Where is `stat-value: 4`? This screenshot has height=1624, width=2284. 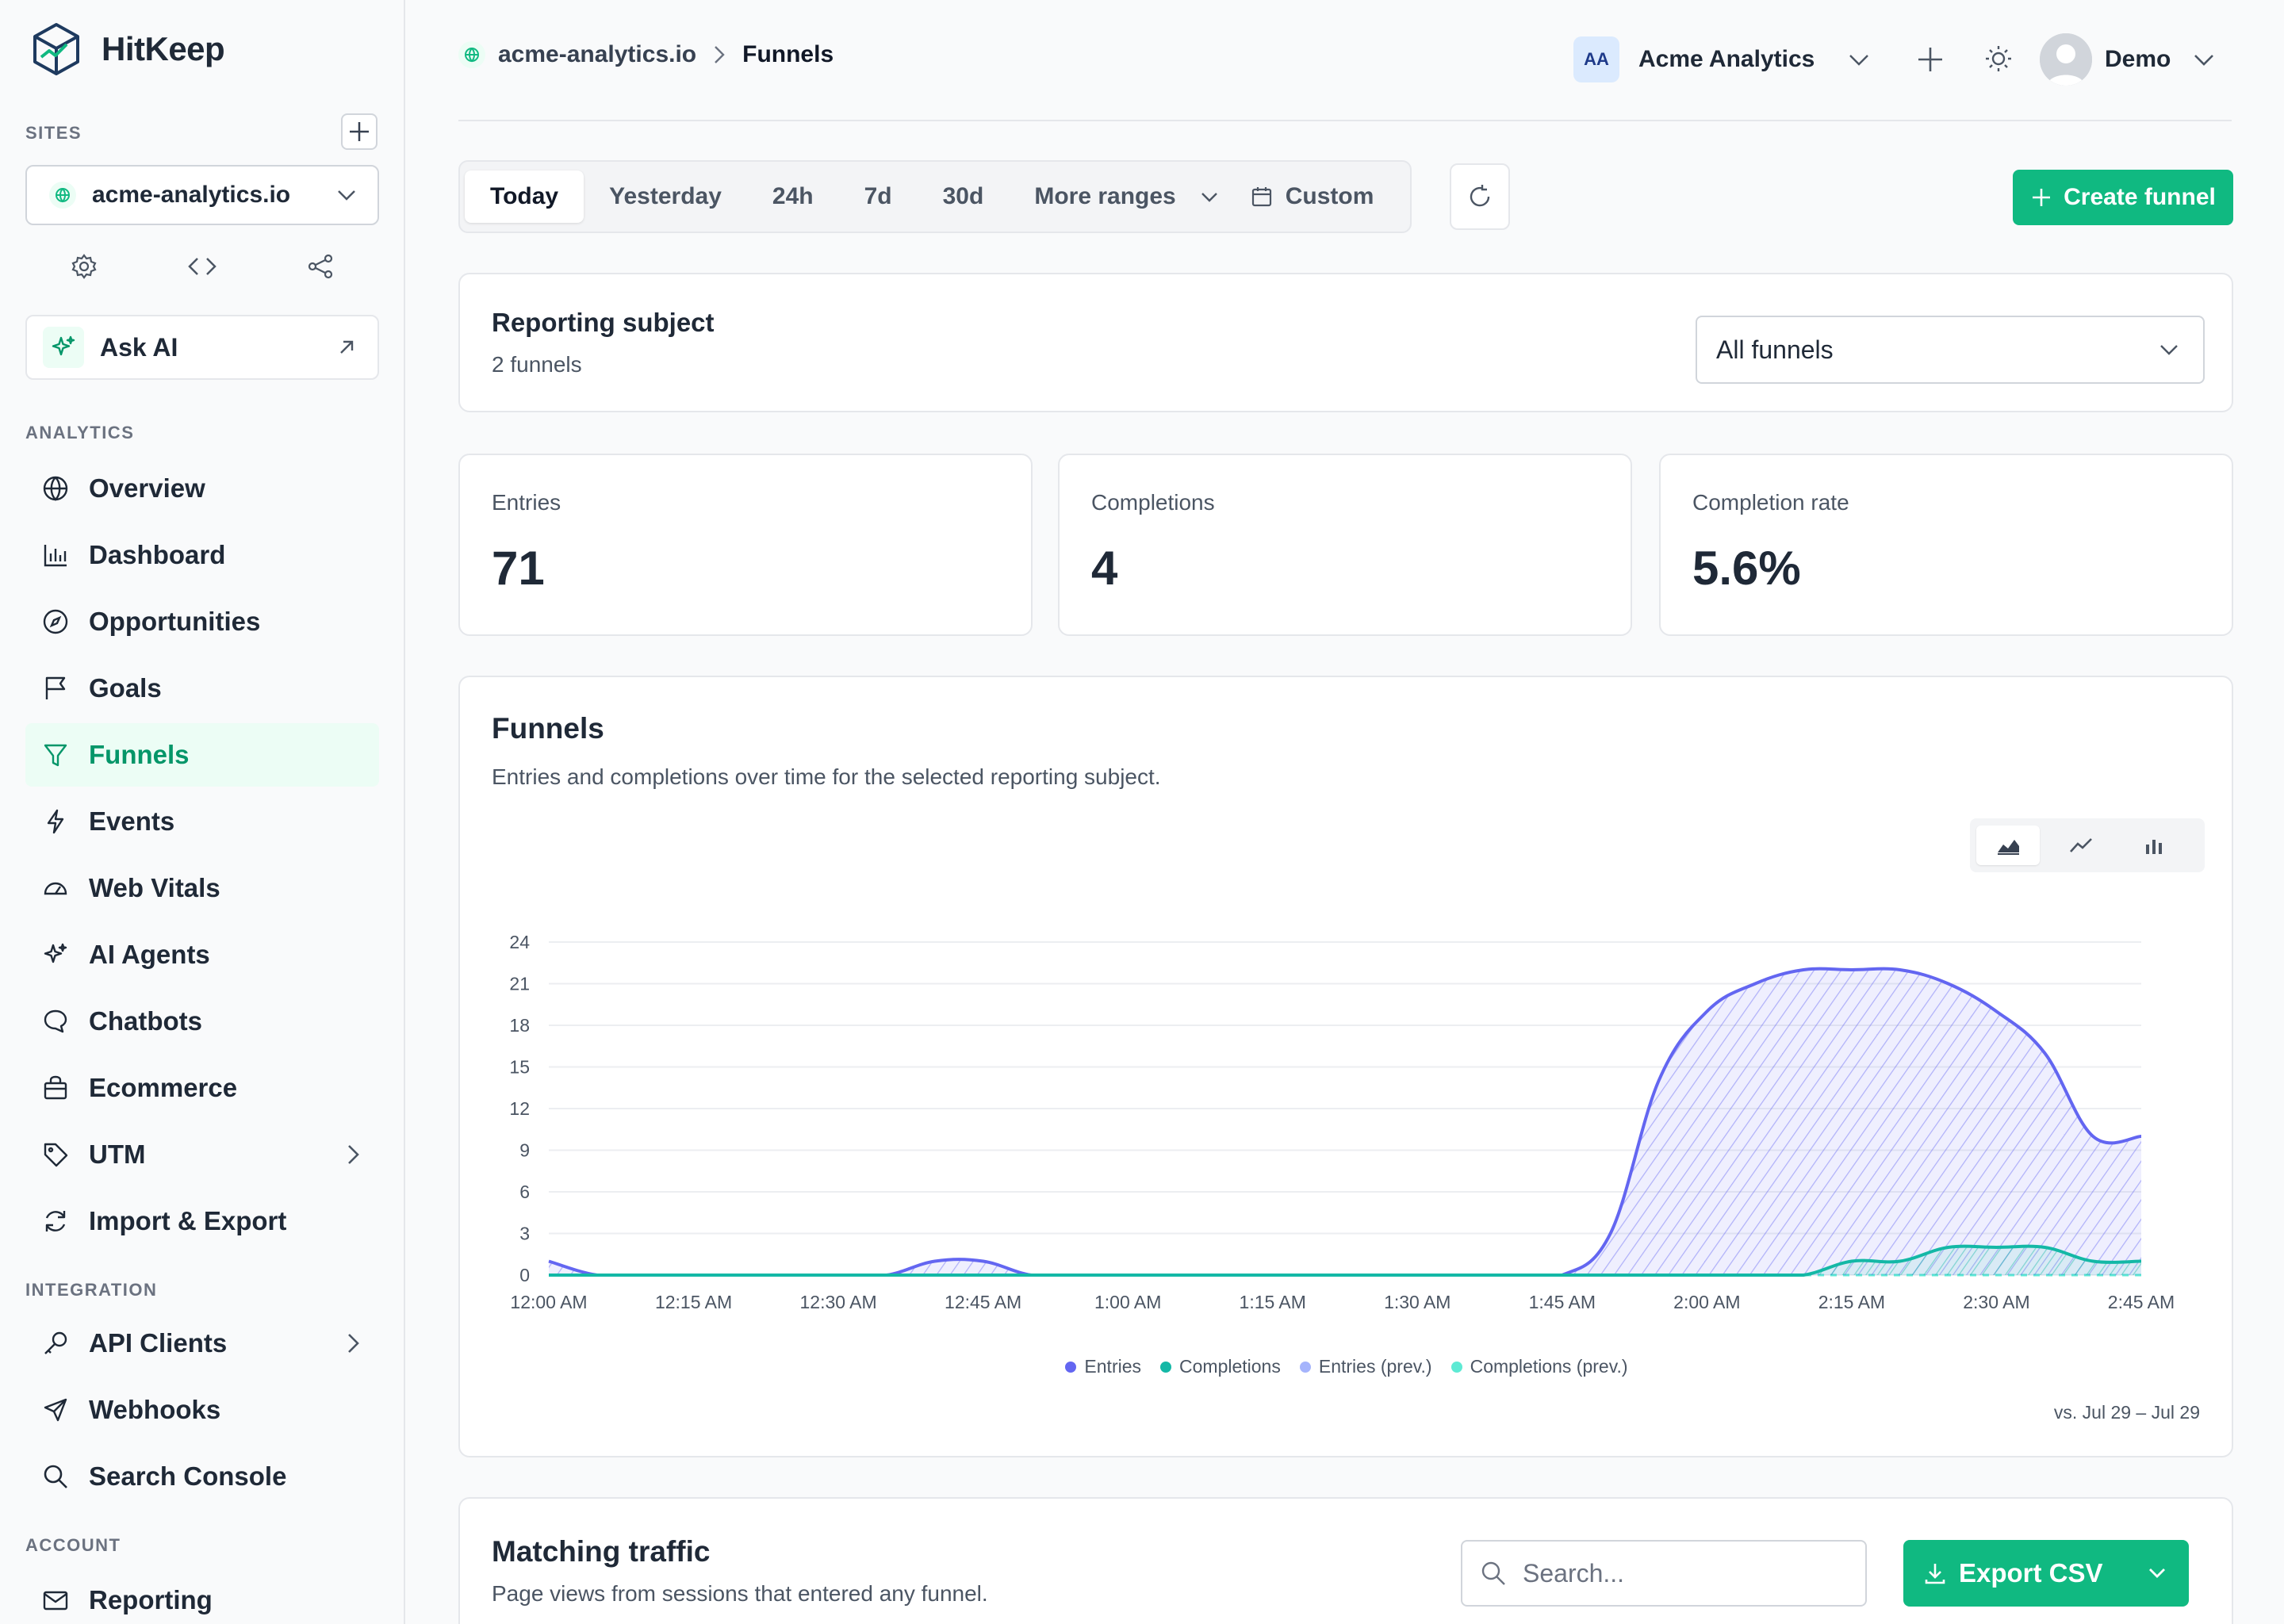 stat-value: 4 is located at coordinates (1104, 568).